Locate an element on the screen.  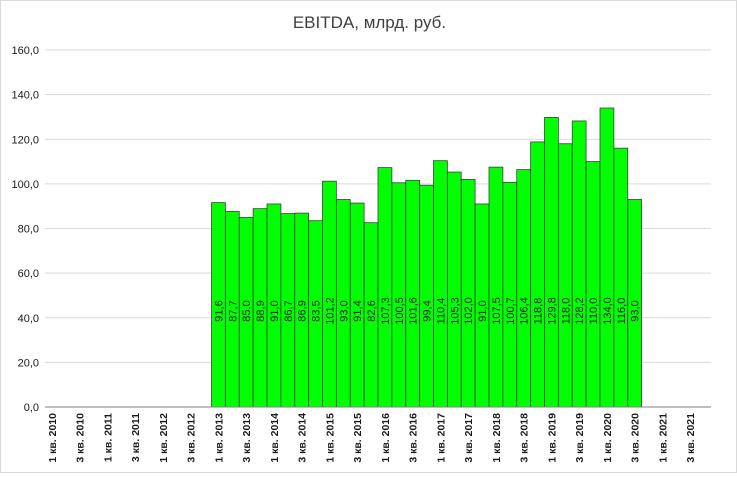
data-label: 99,4 is located at coordinates (428, 310).